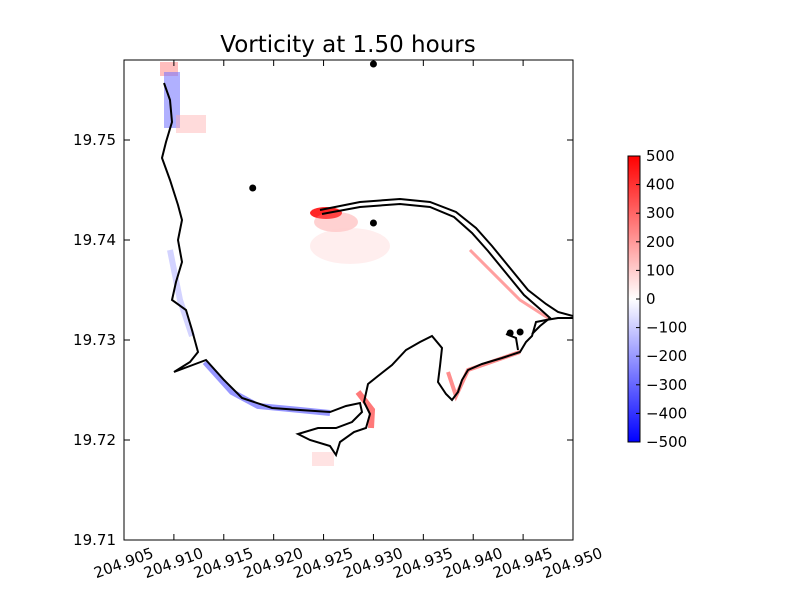  I want to click on breakwater-inner, so click(436, 268).